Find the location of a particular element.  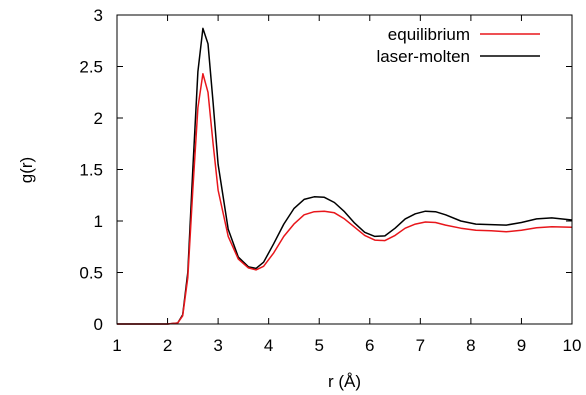

x-tick-label: 8 is located at coordinates (470, 345).